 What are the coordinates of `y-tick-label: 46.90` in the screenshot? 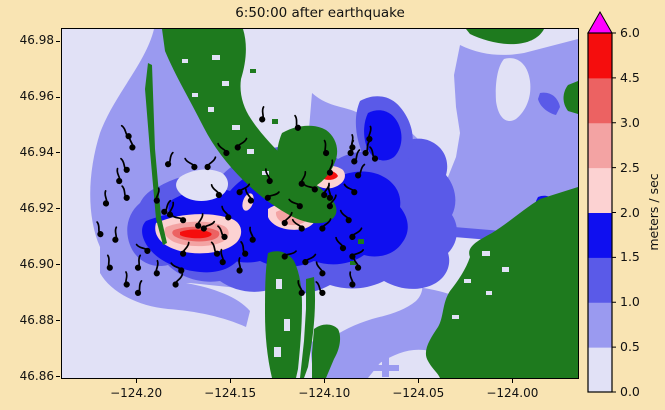 It's located at (36, 263).